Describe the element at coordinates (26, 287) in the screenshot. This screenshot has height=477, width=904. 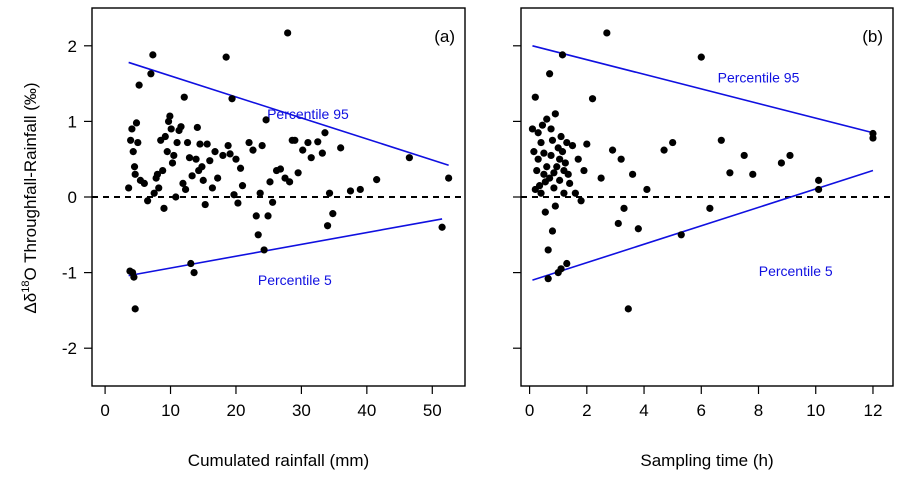
I see `y-axis-title-superscript: 18` at that location.